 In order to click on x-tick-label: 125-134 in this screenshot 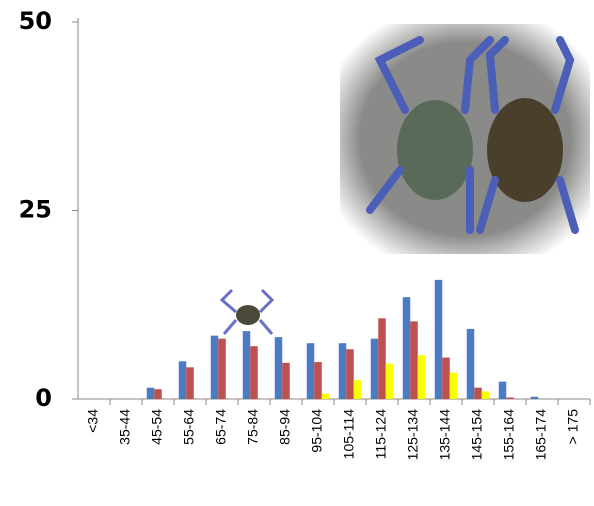, I will do `click(413, 435)`.